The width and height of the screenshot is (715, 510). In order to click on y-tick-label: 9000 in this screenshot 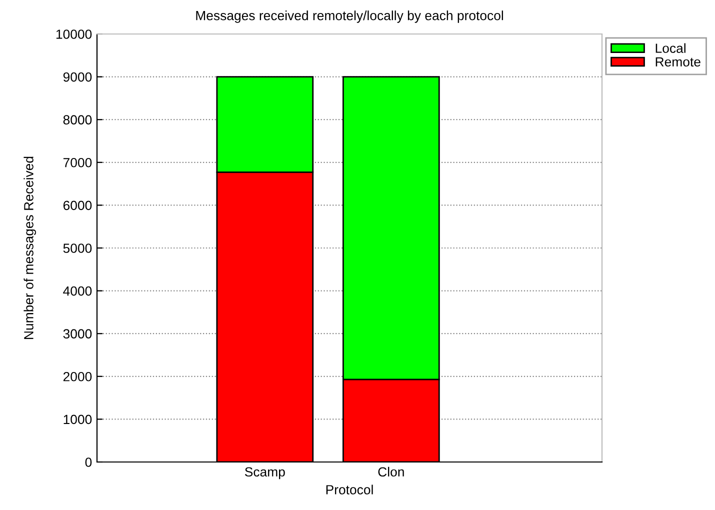, I will do `click(77, 77)`.